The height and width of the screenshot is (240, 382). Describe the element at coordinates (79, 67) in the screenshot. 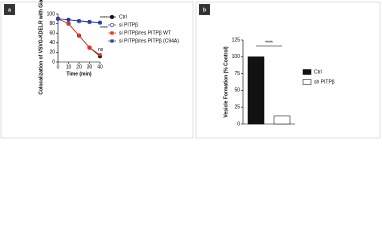

I see `x-tick-label: 20` at that location.